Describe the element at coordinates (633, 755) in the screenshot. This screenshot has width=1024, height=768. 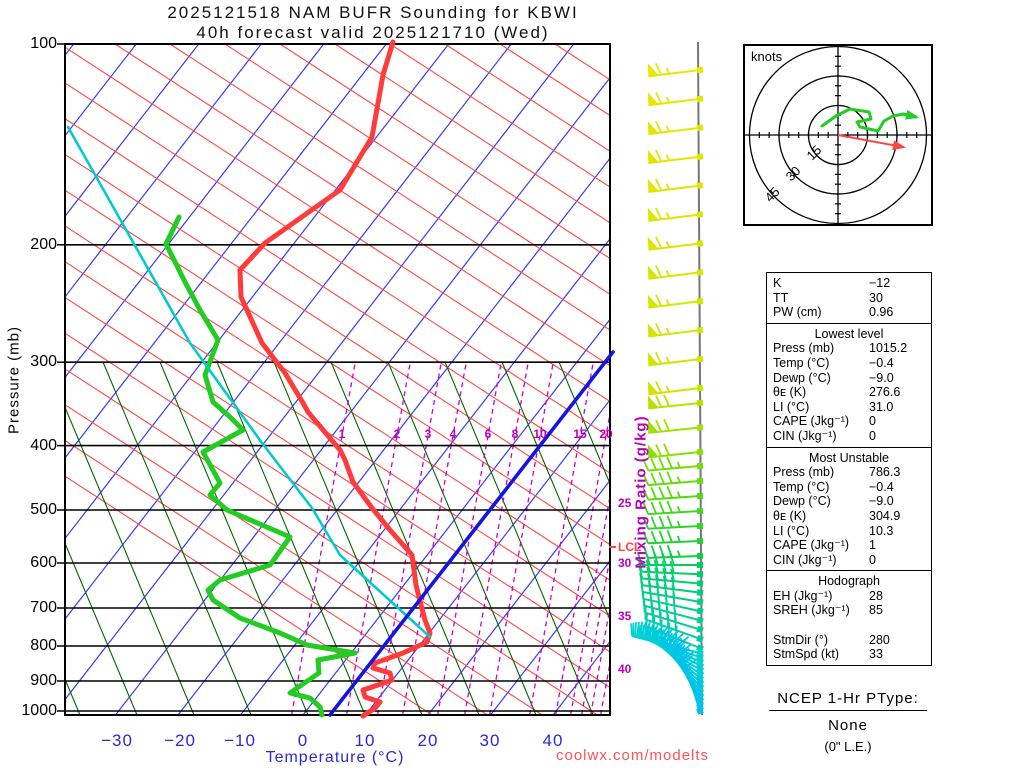
I see `watermark-link: coolwx.com/modelts` at that location.